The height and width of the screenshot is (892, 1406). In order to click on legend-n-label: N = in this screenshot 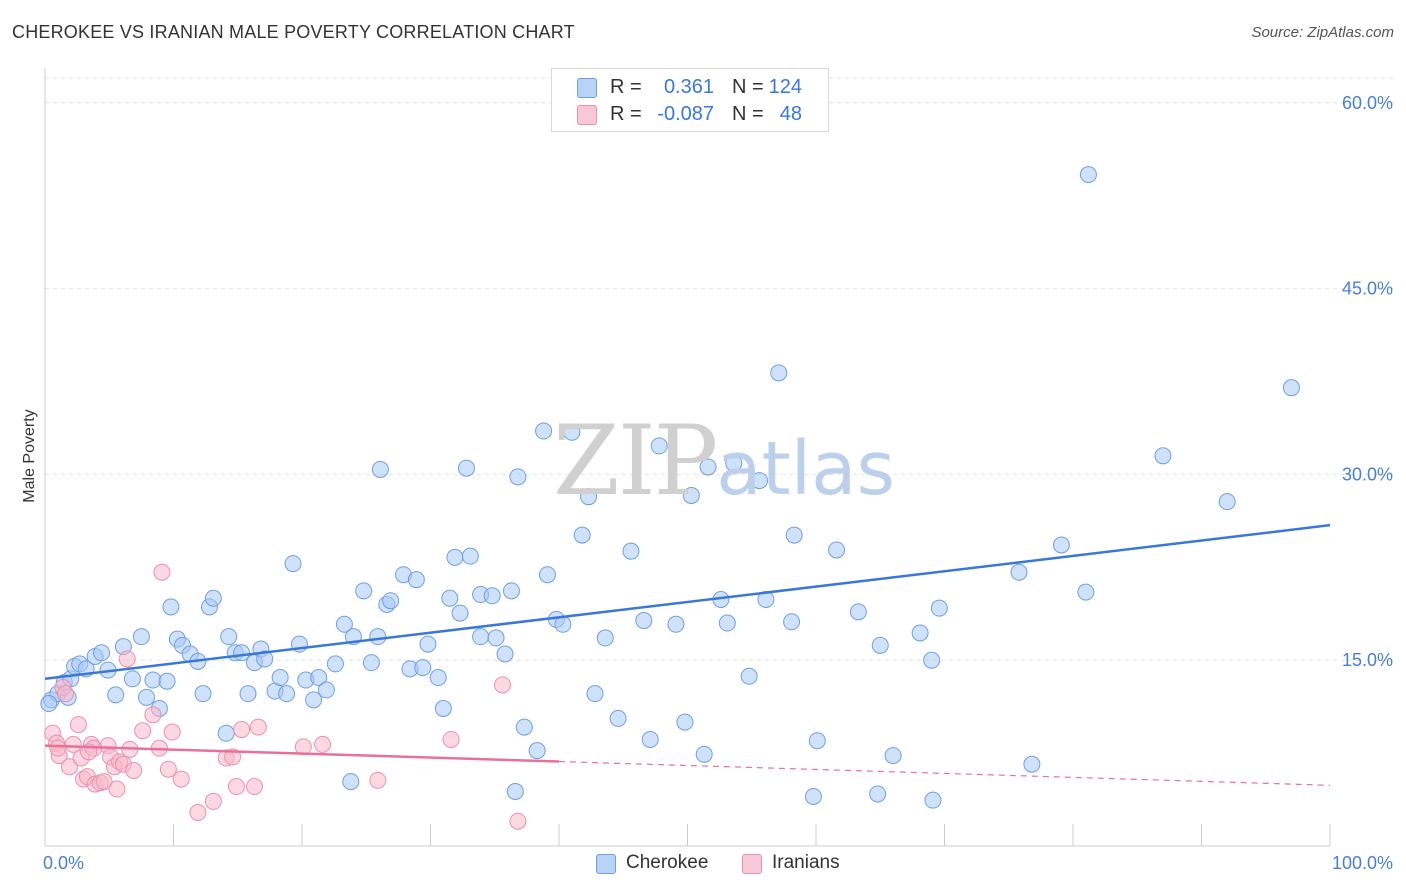, I will do `click(748, 114)`.